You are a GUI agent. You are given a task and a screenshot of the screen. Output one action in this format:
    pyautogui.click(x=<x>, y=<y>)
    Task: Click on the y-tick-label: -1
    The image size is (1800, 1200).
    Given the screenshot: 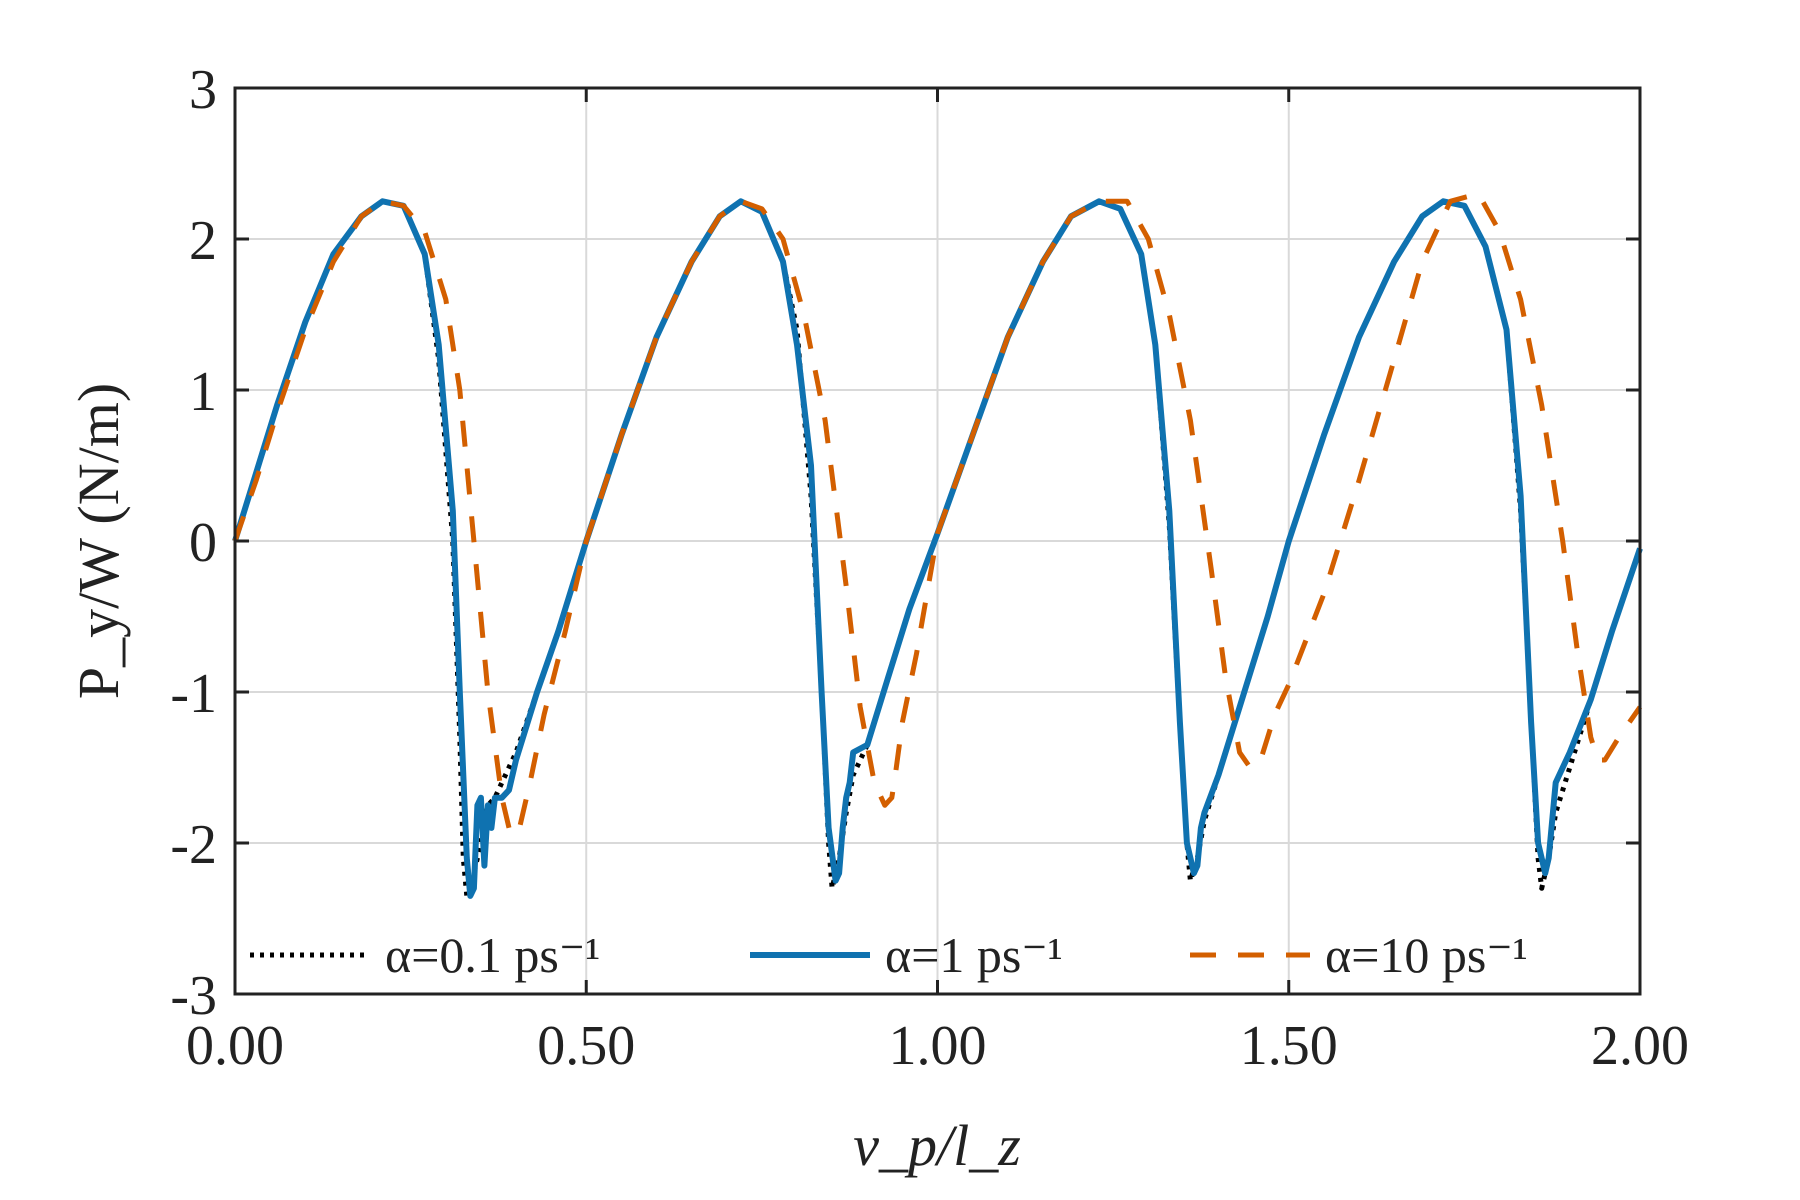 What is the action you would take?
    pyautogui.click(x=193, y=694)
    